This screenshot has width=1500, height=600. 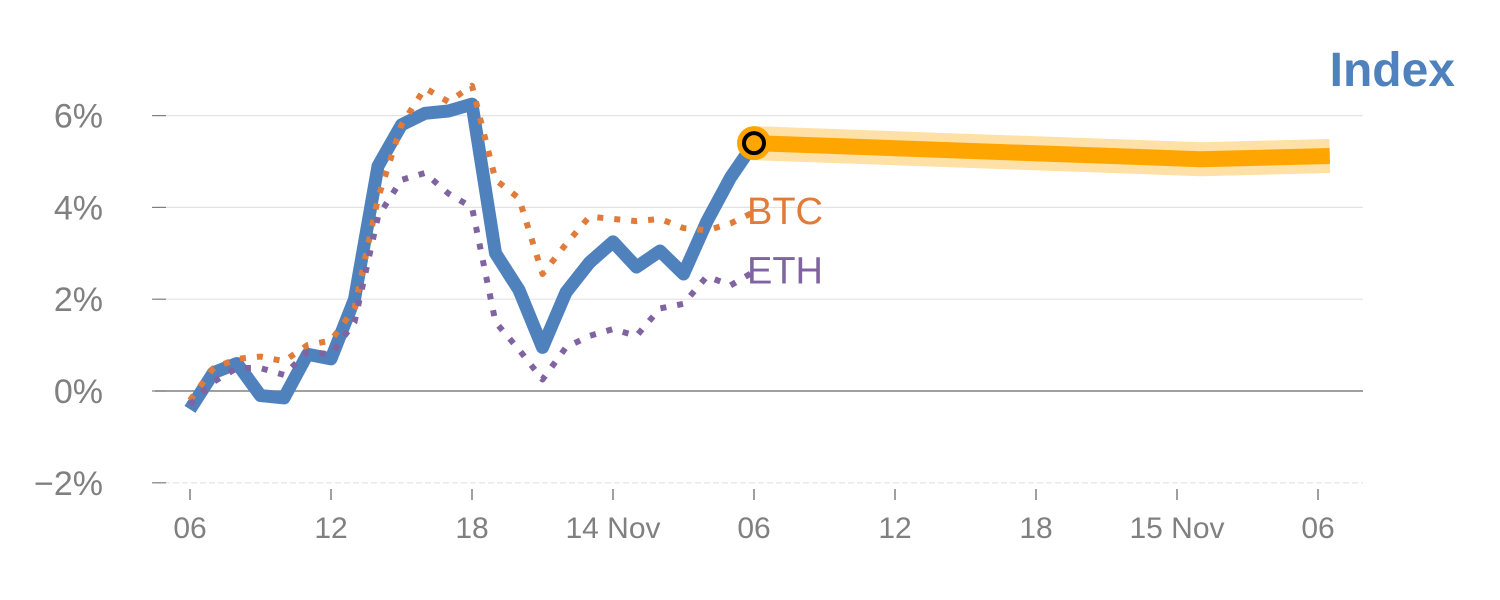 What do you see at coordinates (754, 143) in the screenshot?
I see `current-marker` at bounding box center [754, 143].